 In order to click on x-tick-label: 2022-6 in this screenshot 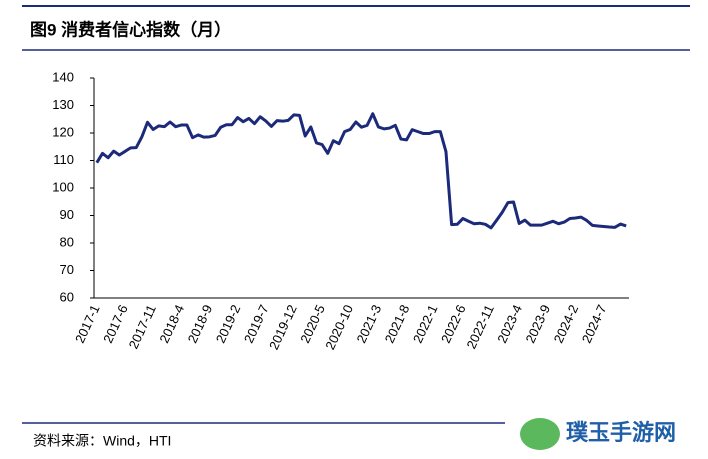, I will do `click(453, 323)`.